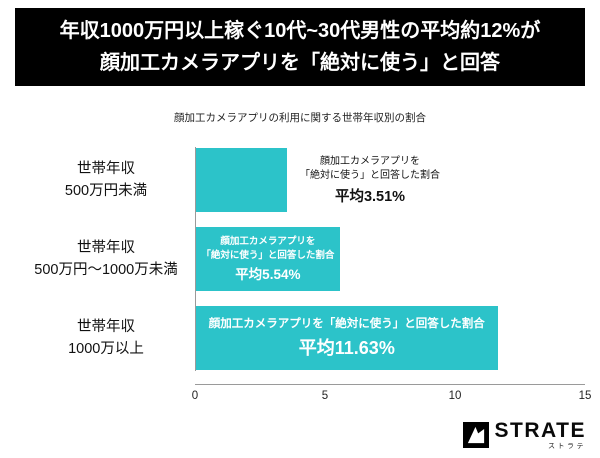 This screenshot has width=600, height=458. Describe the element at coordinates (390, 259) in the screenshot. I see `row-plot: 顔加工カメラアプリを 「絶対に使う」と回答した割合 平均5.54%` at that location.